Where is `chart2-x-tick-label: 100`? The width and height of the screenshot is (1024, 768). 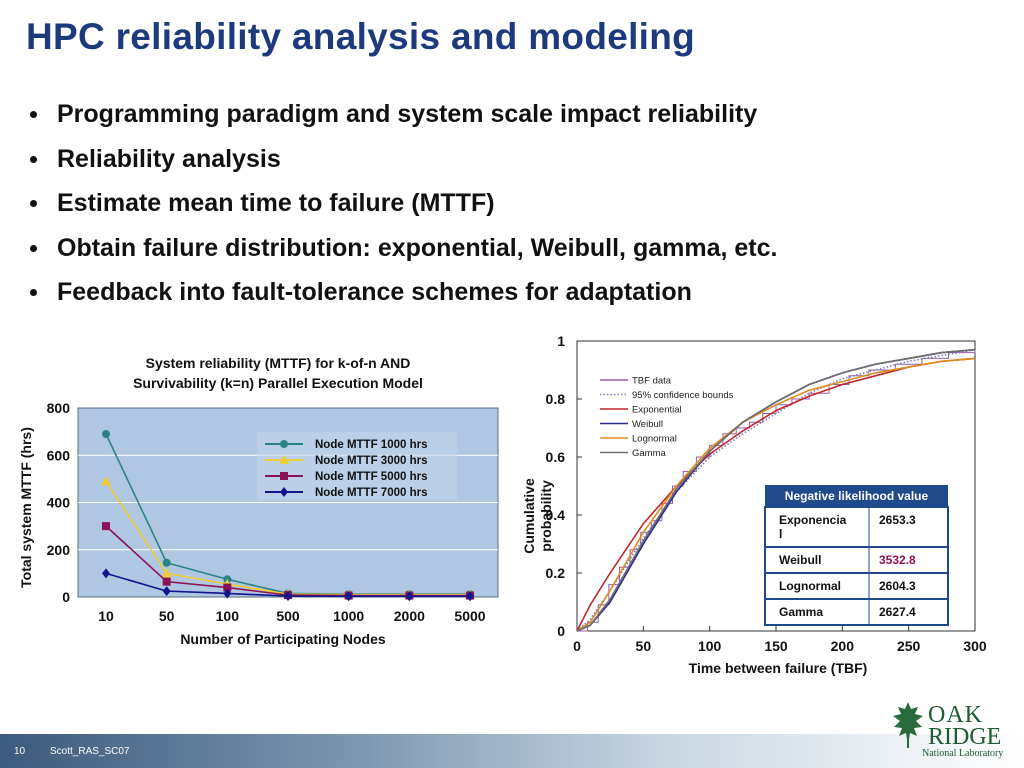 chart2-x-tick-label: 100 is located at coordinates (710, 646).